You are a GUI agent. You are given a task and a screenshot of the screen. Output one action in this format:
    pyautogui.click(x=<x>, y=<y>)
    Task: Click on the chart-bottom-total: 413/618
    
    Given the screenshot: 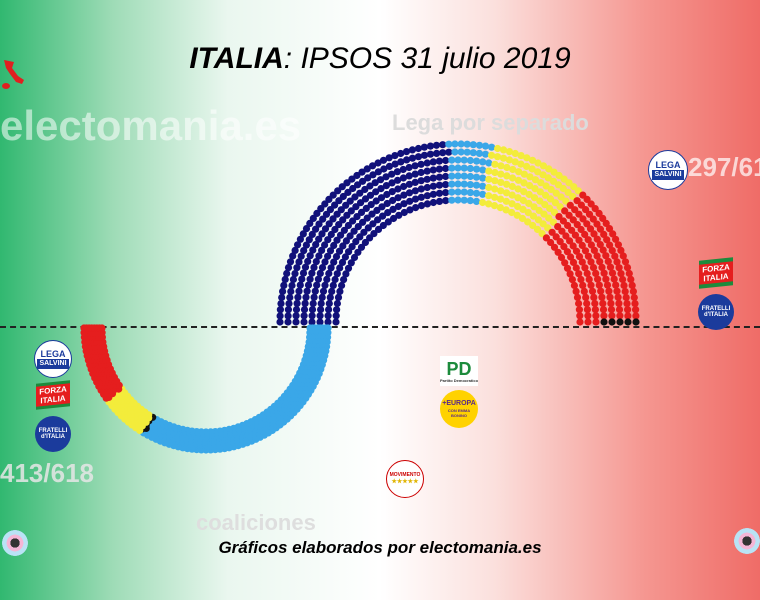 What is the action you would take?
    pyautogui.click(x=47, y=473)
    